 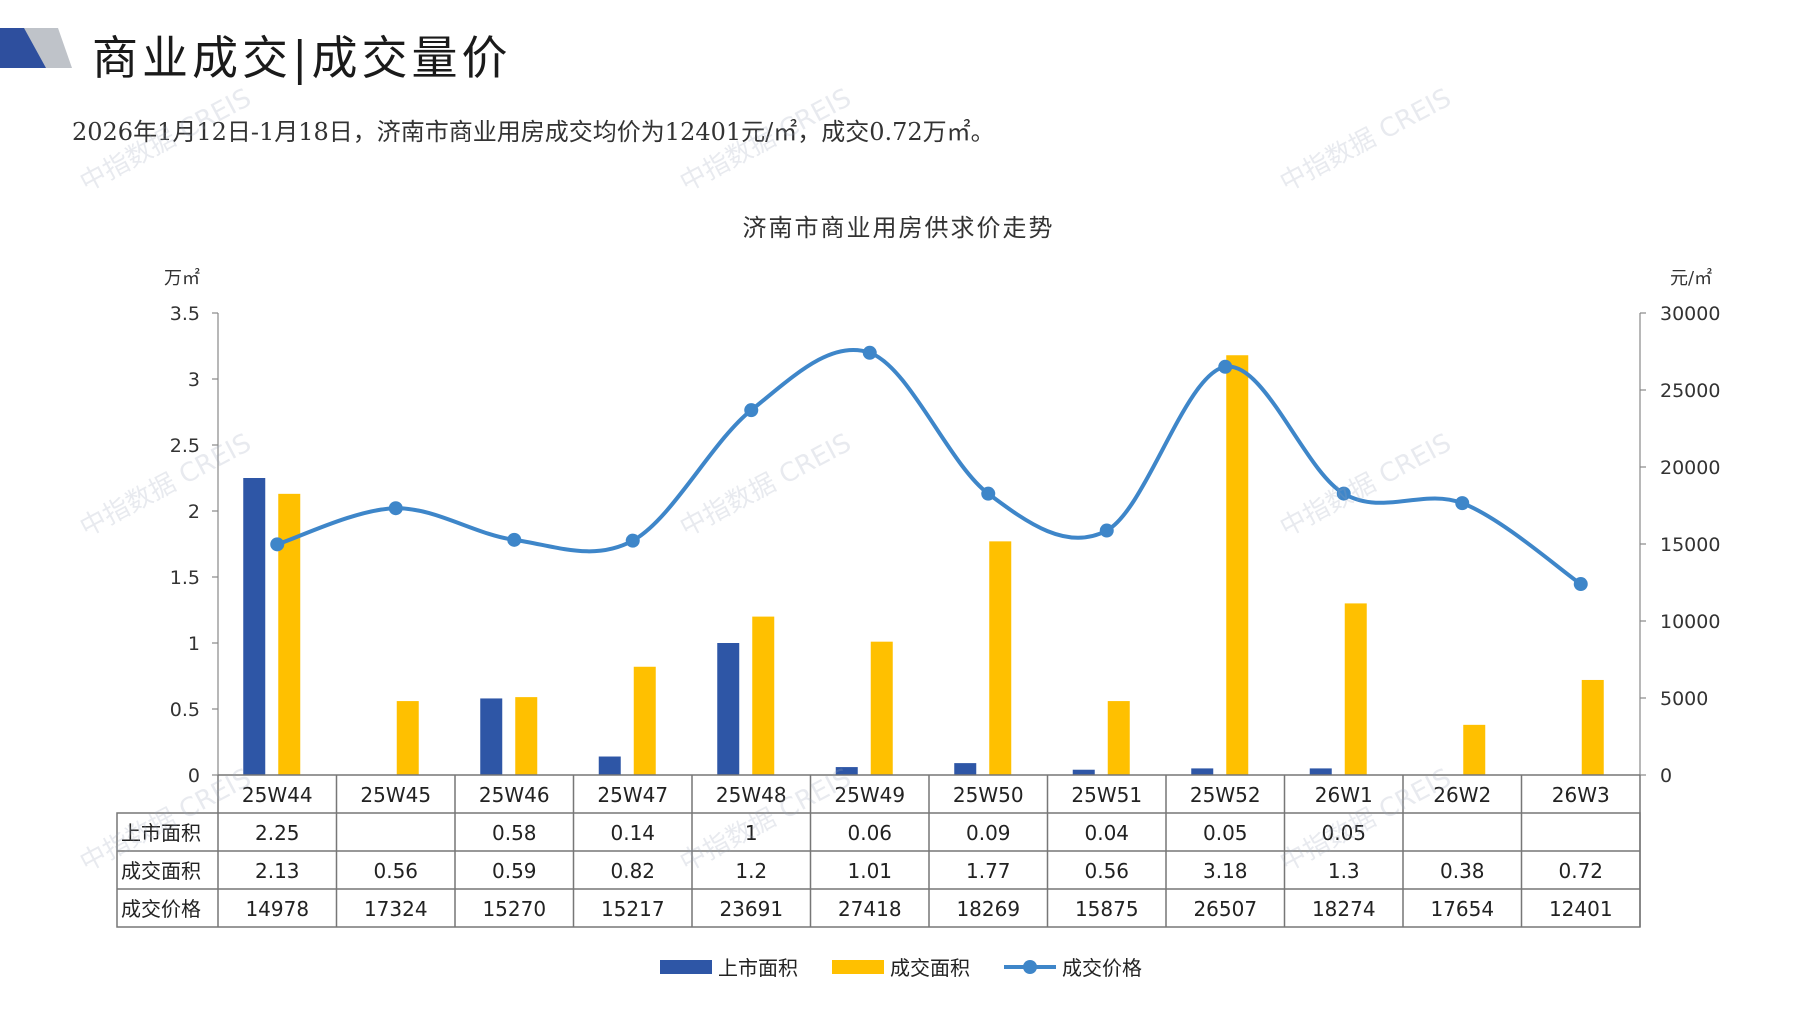 What do you see at coordinates (277, 871) in the screenshot?
I see `table-row-deal-area-value: 2.13` at bounding box center [277, 871].